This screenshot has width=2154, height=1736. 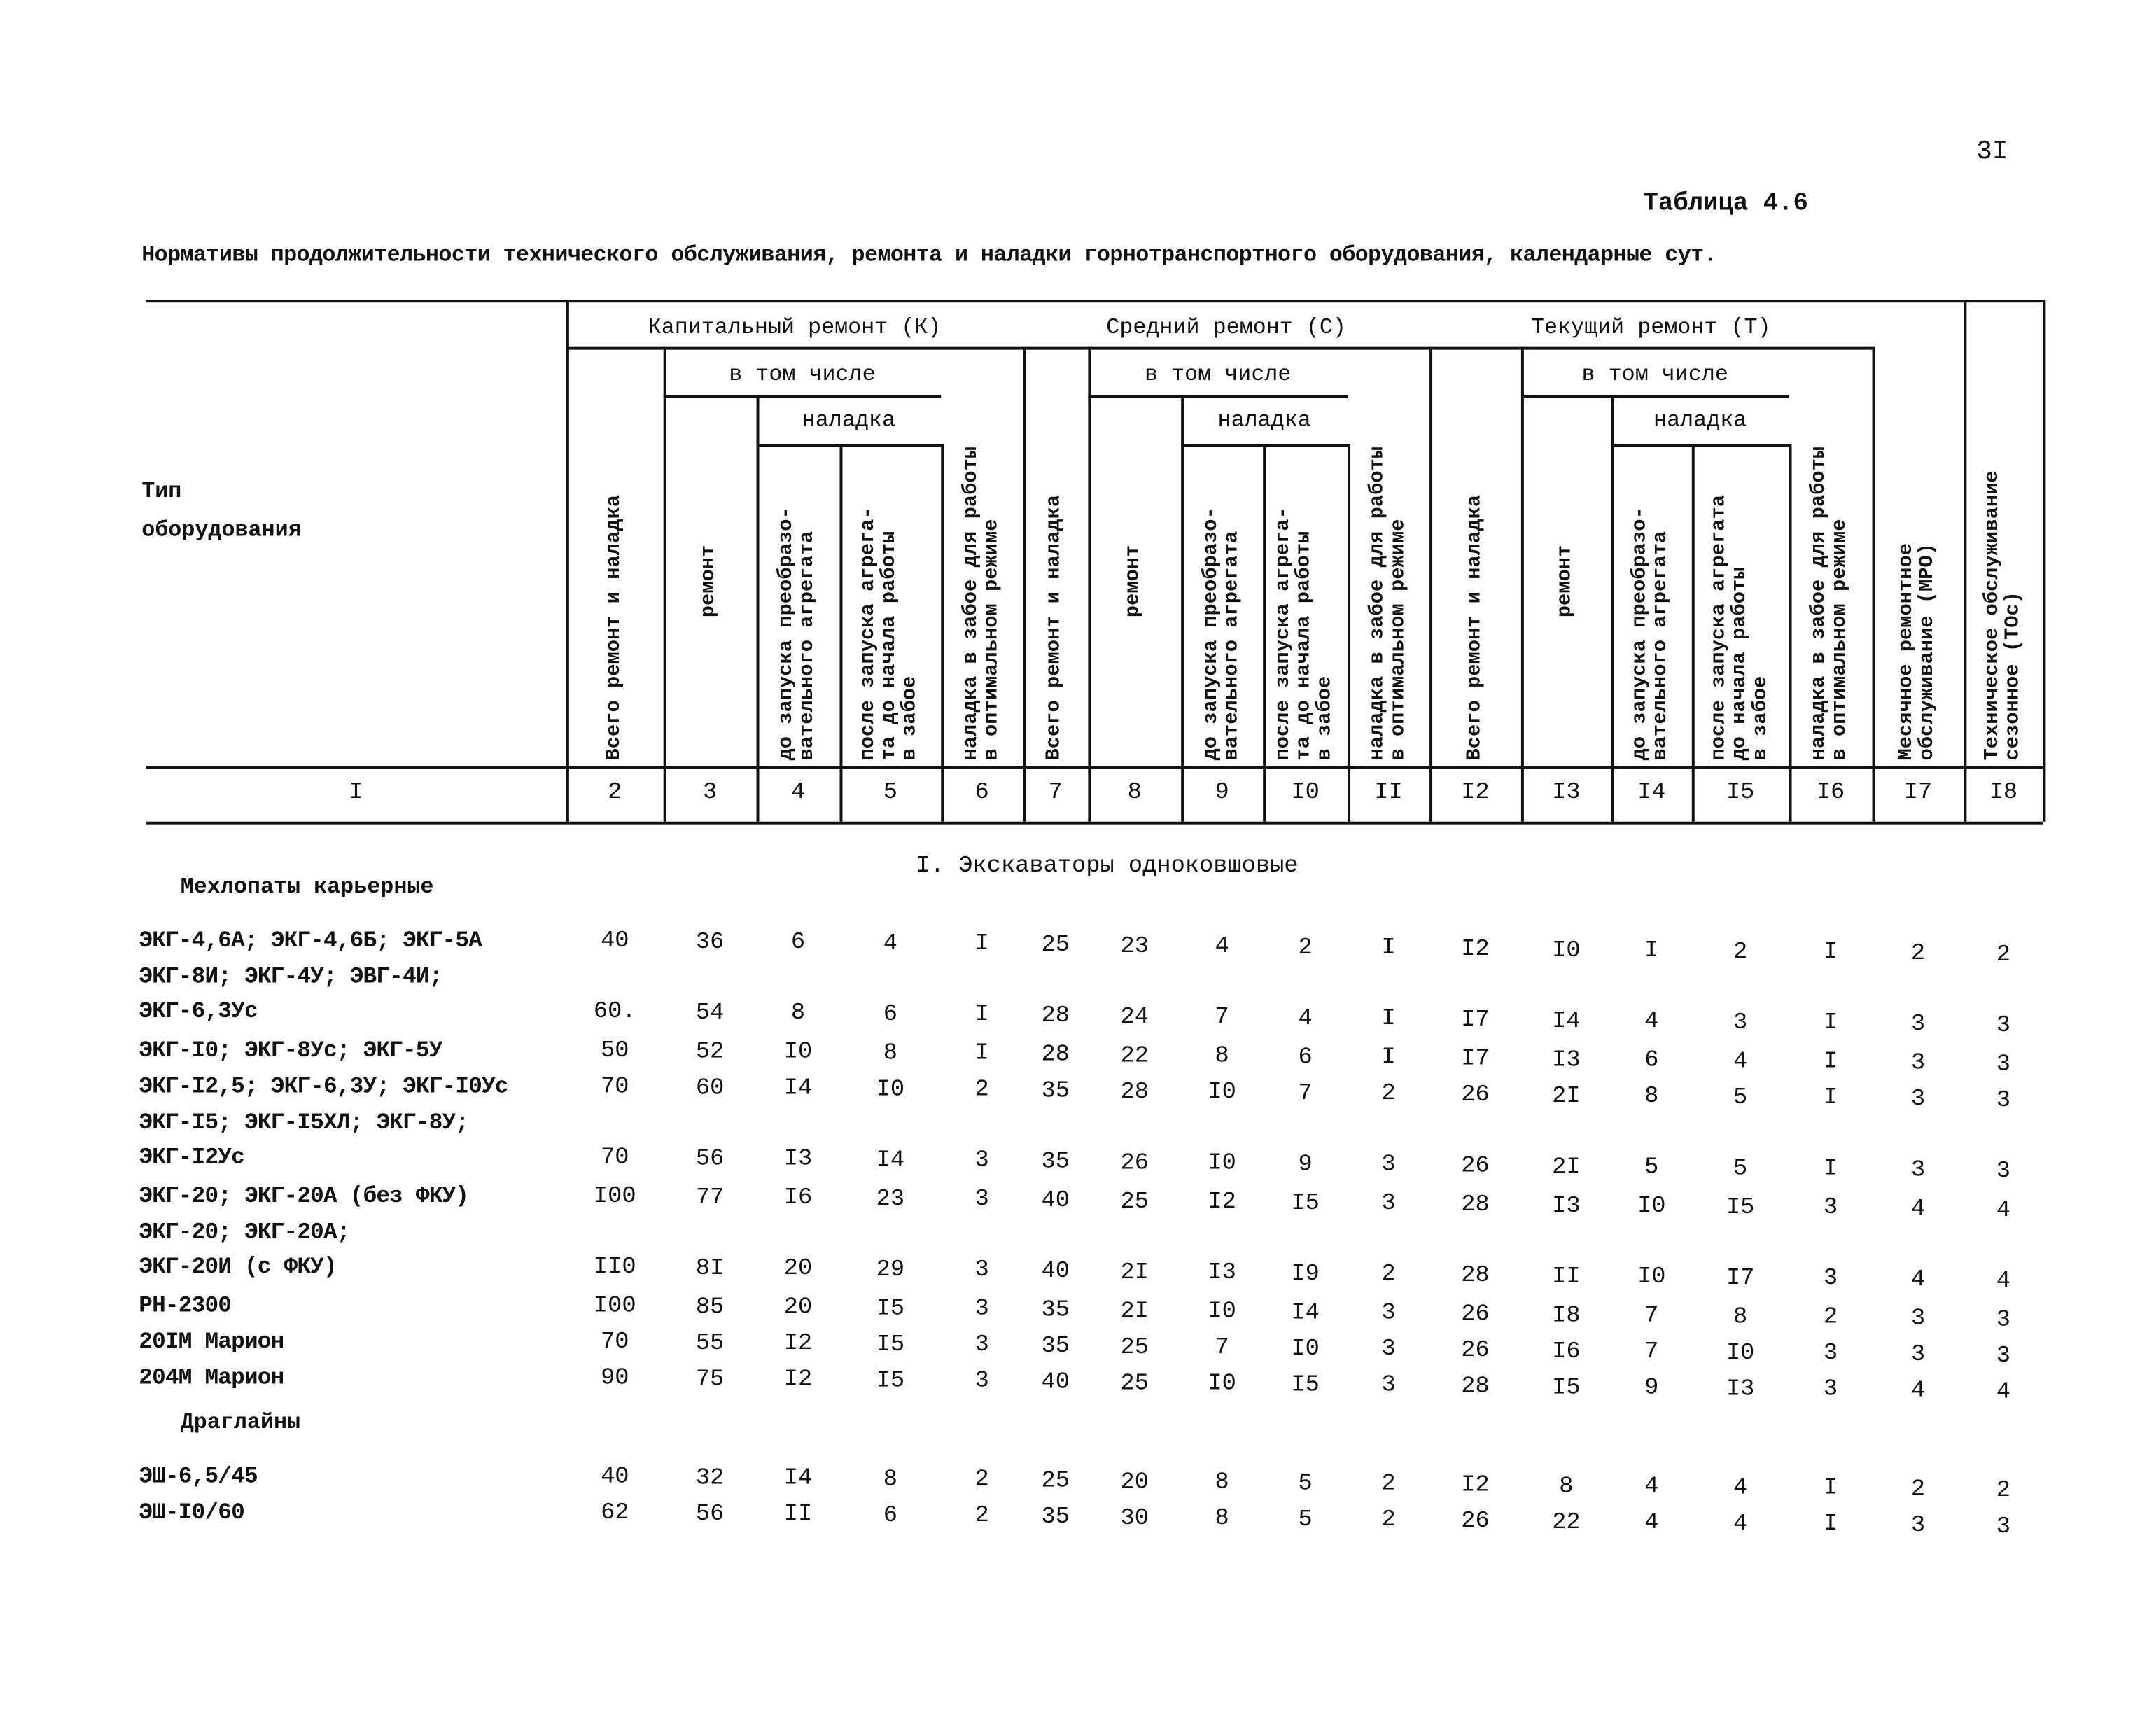 What do you see at coordinates (211, 1377) in the screenshot?
I see `equipment-name-line: 204М Марион` at bounding box center [211, 1377].